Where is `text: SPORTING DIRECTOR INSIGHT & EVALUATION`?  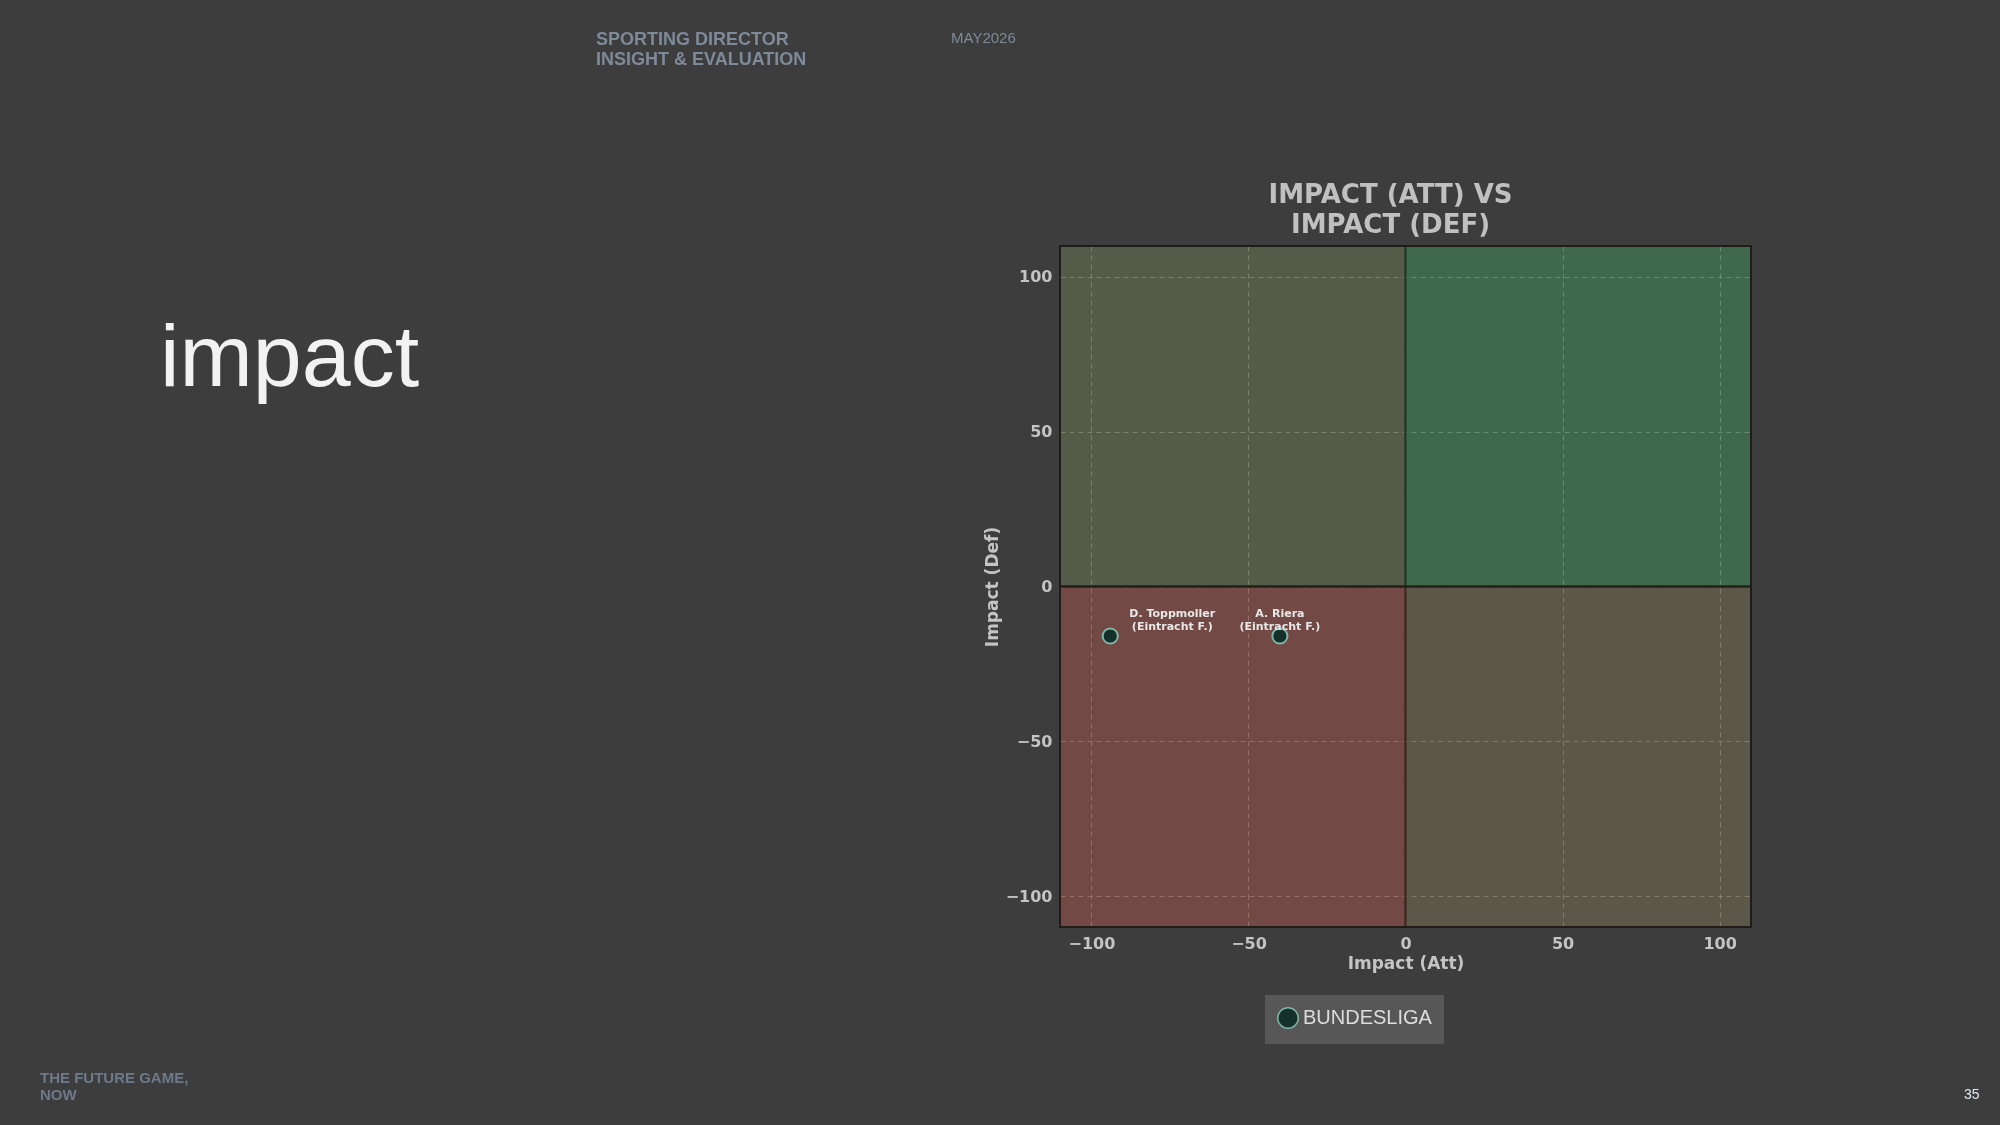 text: SPORTING DIRECTOR INSIGHT & EVALUATION is located at coordinates (701, 49).